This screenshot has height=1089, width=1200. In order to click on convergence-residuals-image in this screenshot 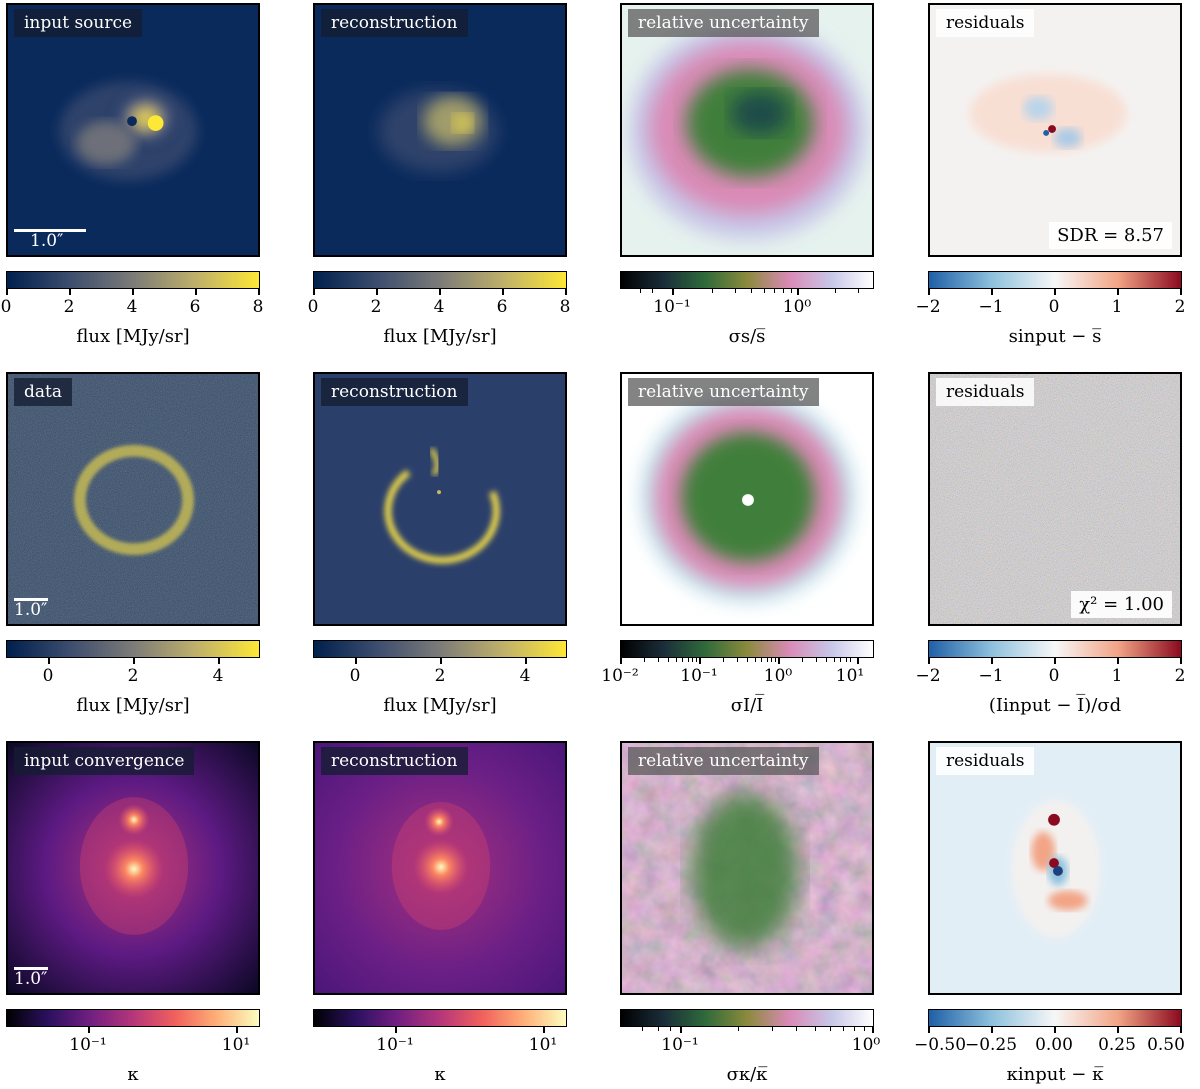, I will do `click(1055, 868)`.